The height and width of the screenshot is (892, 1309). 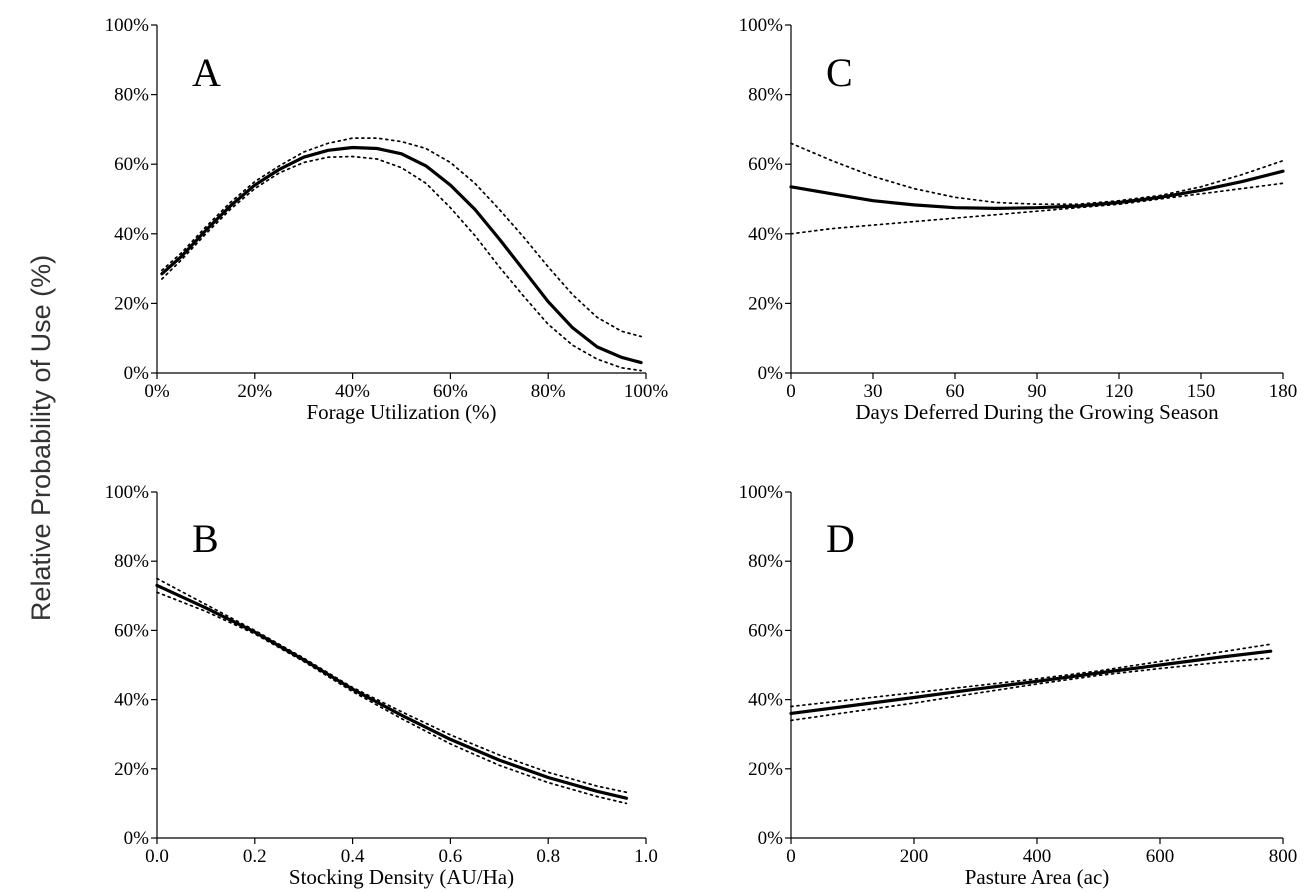 What do you see at coordinates (157, 391) in the screenshot?
I see `x-tick-label: 0%` at bounding box center [157, 391].